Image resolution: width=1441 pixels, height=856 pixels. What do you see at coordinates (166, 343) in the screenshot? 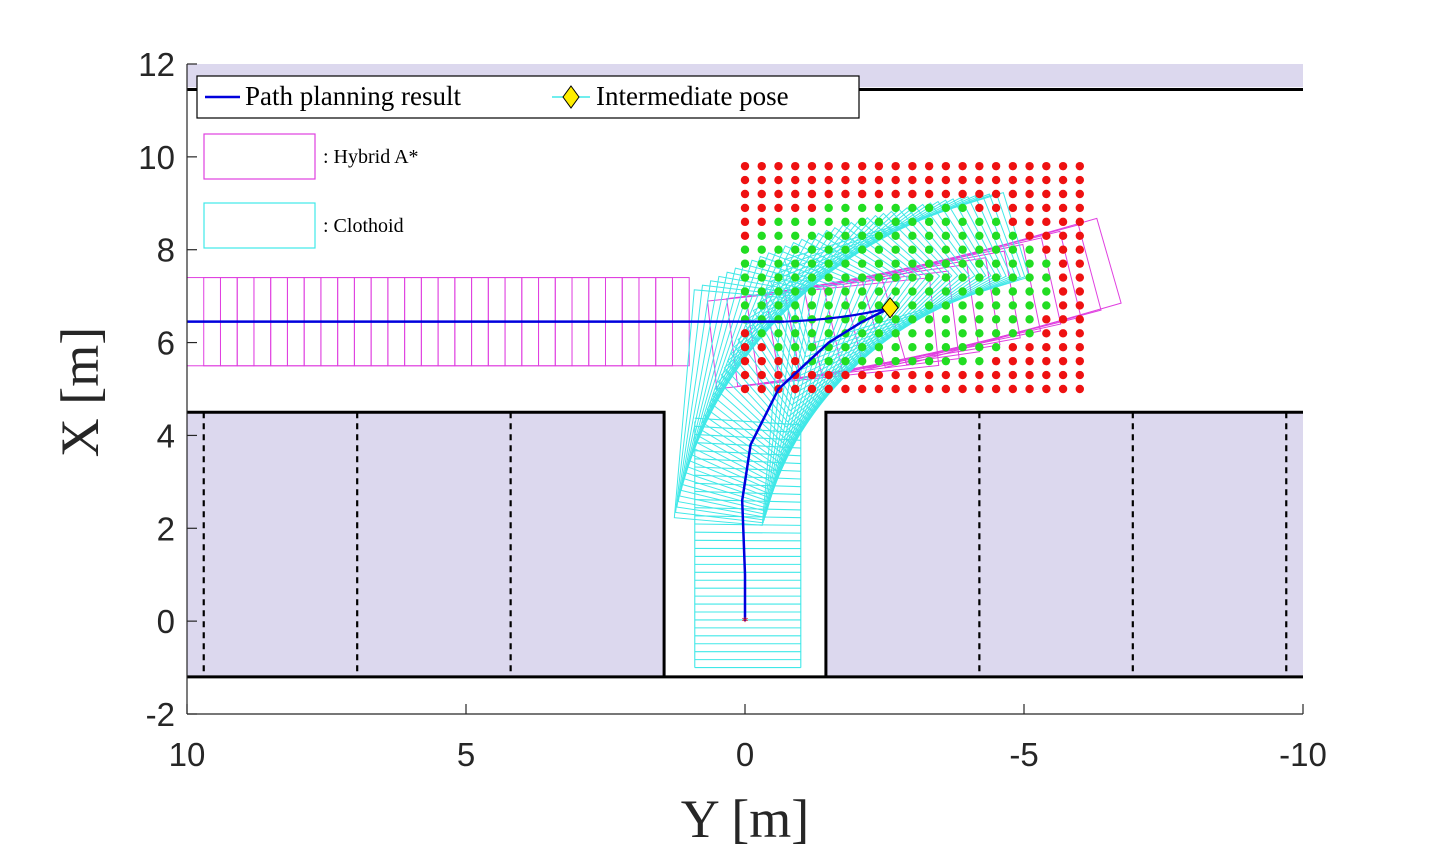
I see `y-tick-label: 6` at bounding box center [166, 343].